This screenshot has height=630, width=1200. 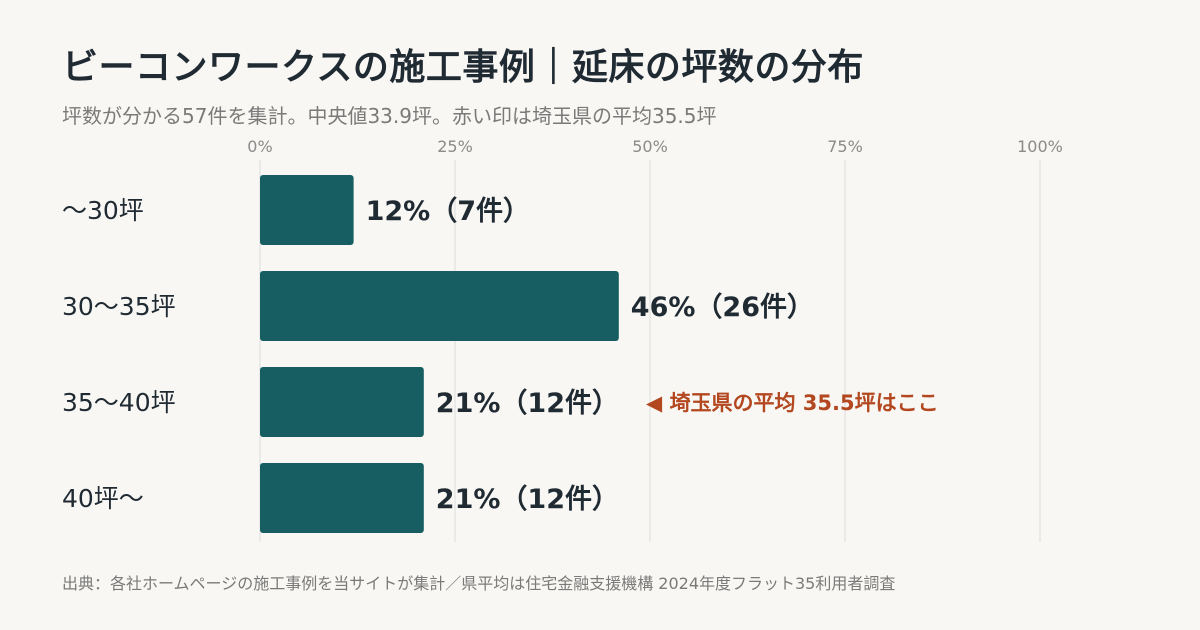 What do you see at coordinates (389, 116) in the screenshot?
I see `chart-subtitle: 坪数が分かる57件を集計。中央値33.9坪。赤い印は埼玉県の平均35.5坪` at bounding box center [389, 116].